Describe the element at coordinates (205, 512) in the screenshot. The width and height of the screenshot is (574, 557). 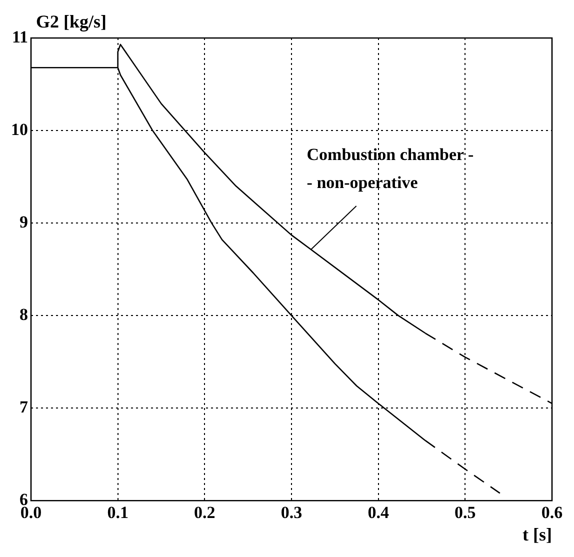
I see `x-tick-label: 0.2` at that location.